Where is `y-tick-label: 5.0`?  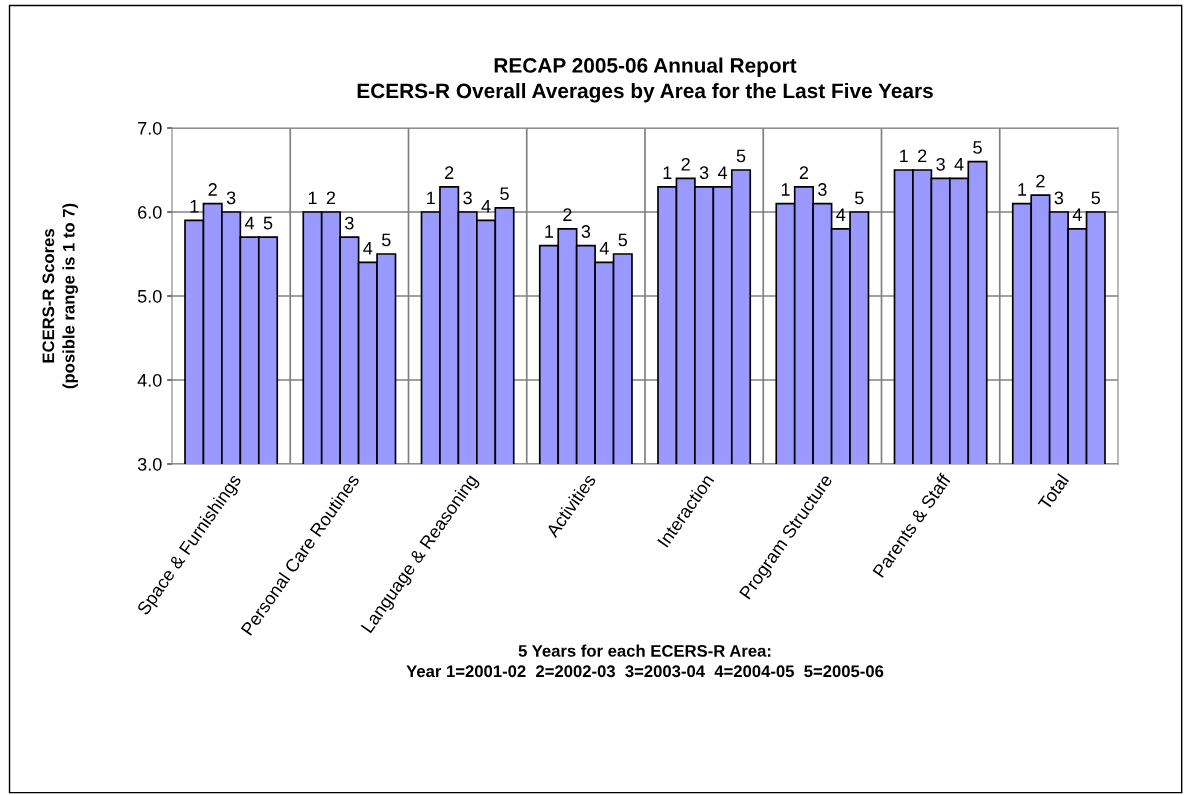 y-tick-label: 5.0 is located at coordinates (149, 296).